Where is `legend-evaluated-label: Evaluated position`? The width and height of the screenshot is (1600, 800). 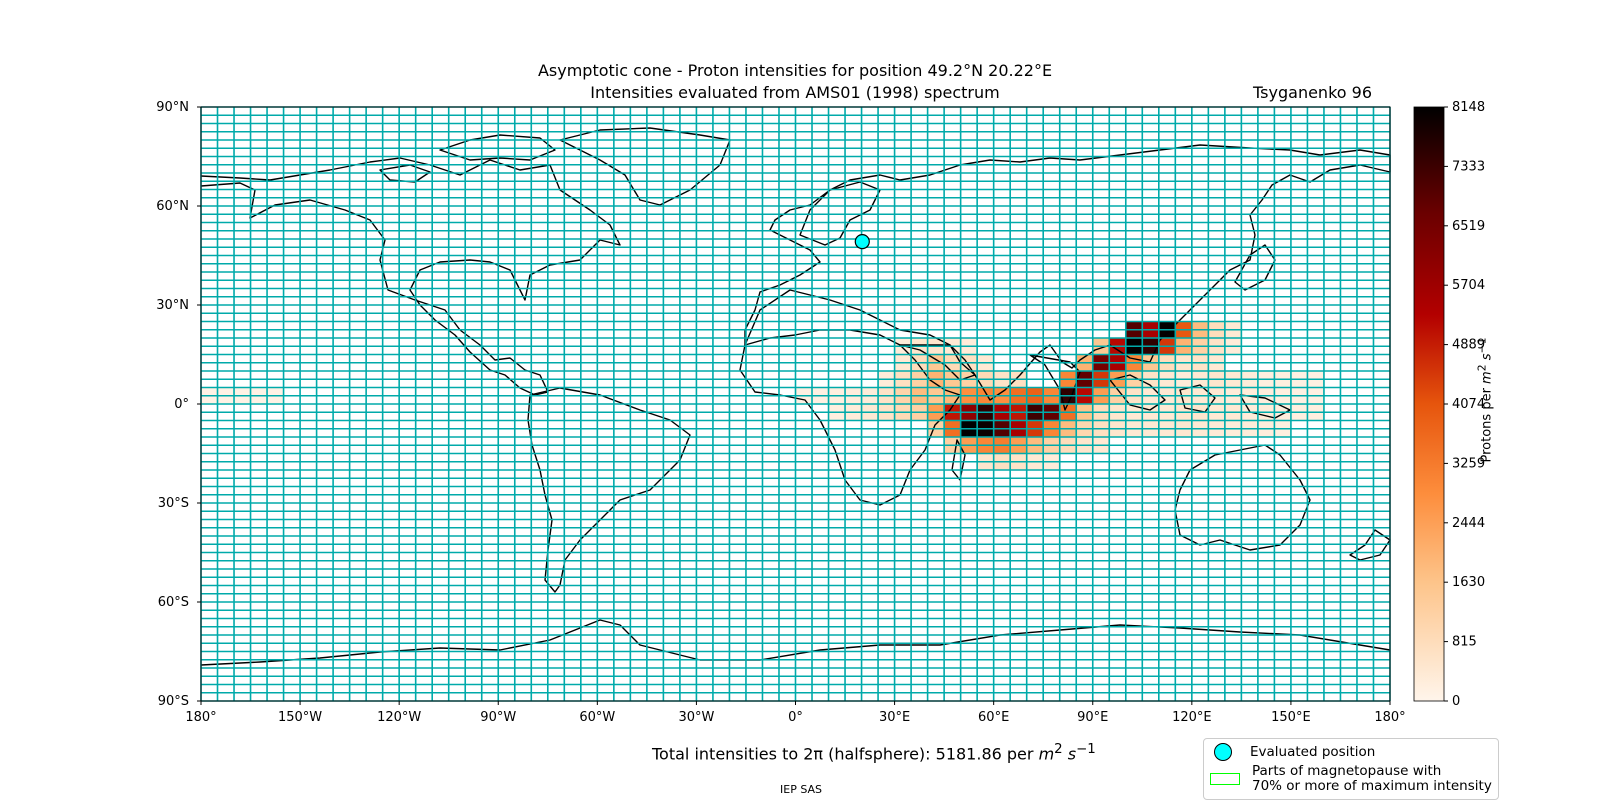
legend-evaluated-label: Evaluated position is located at coordinates (1313, 752).